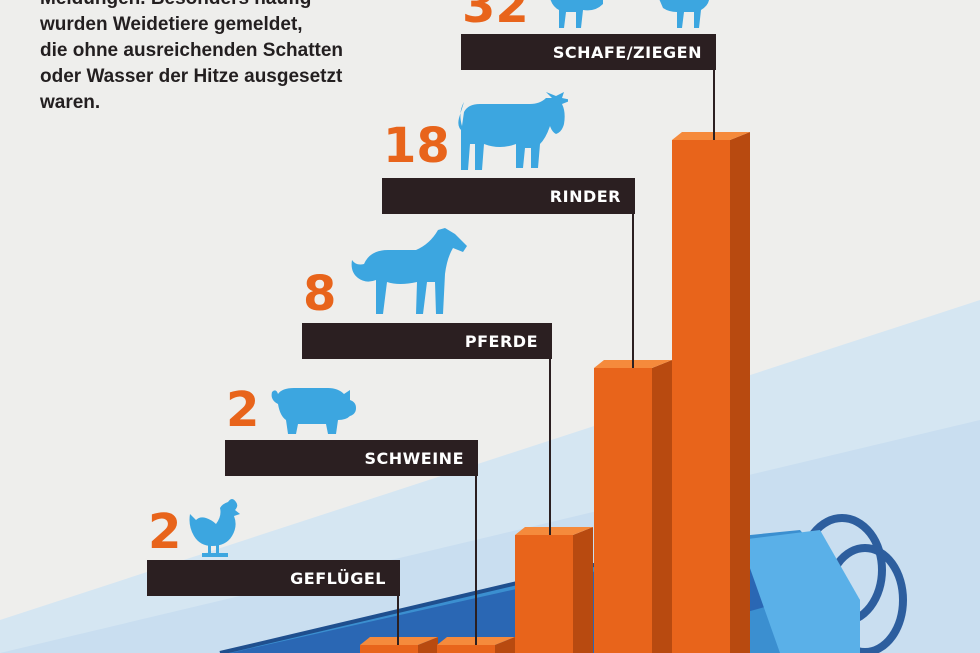  Describe the element at coordinates (416, 146) in the screenshot. I see `value-label-rinder: 18` at that location.